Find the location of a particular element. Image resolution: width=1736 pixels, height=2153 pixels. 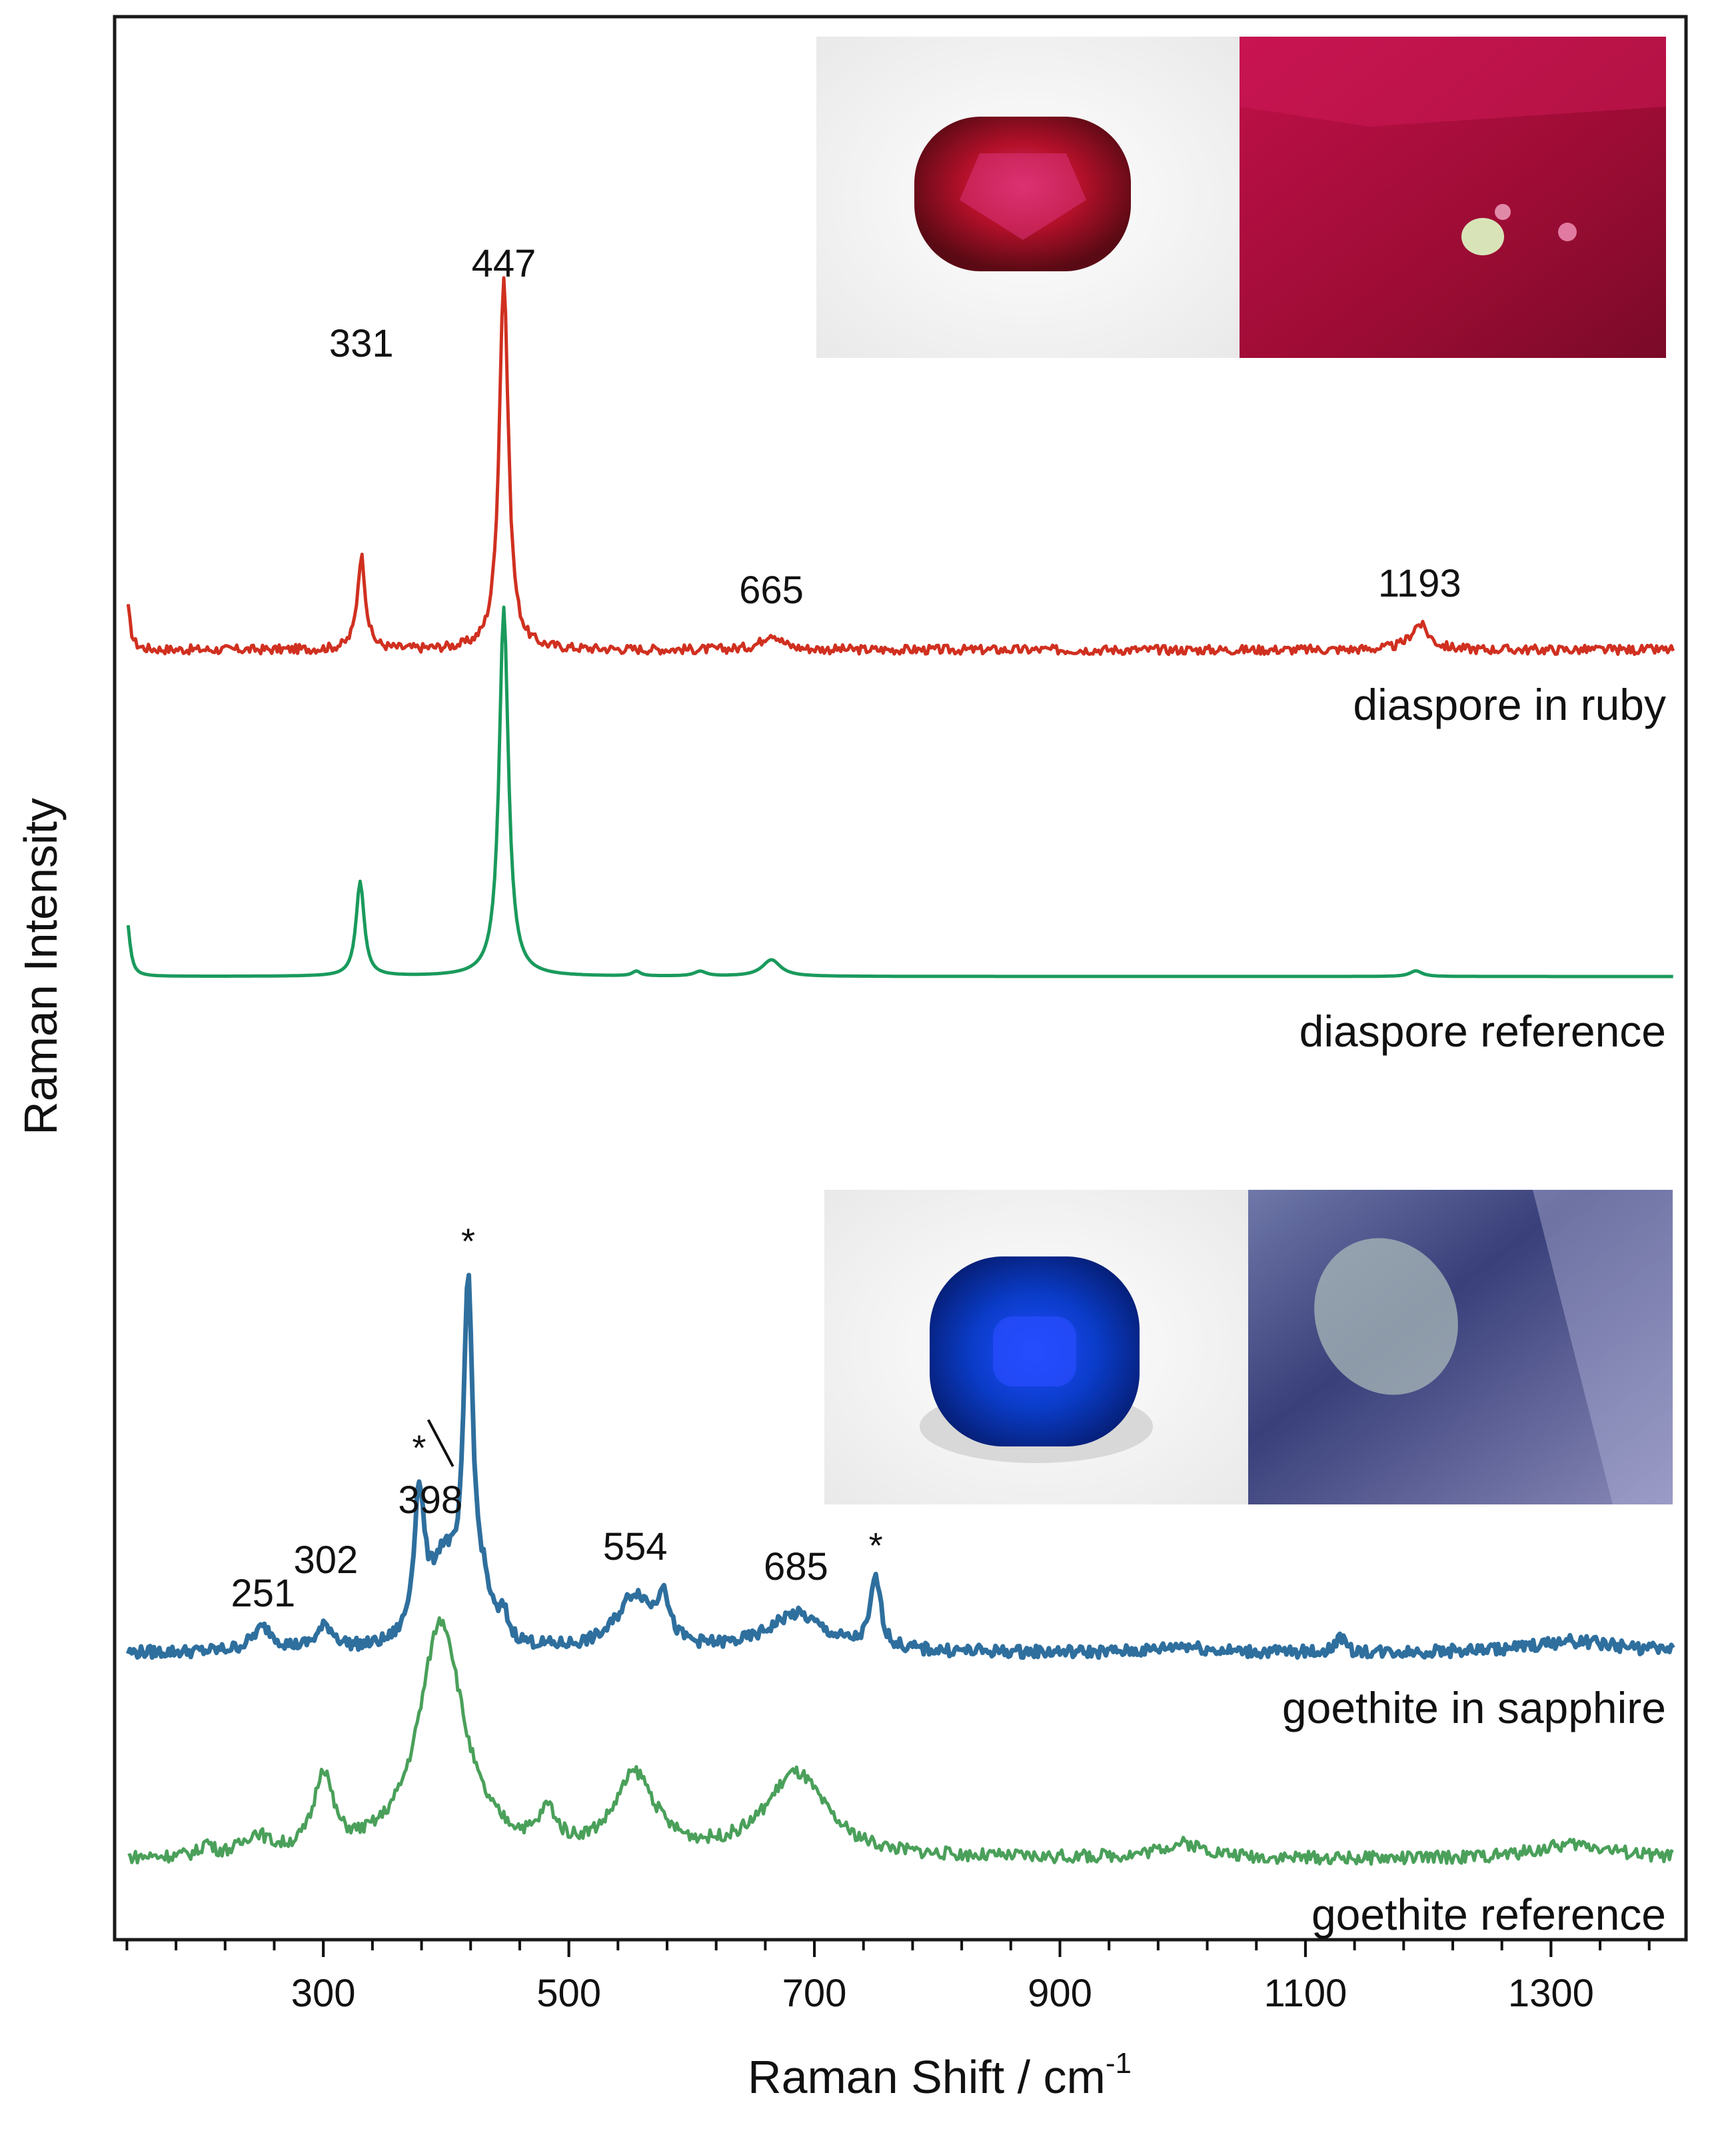

peak-label: 331 is located at coordinates (361, 343).